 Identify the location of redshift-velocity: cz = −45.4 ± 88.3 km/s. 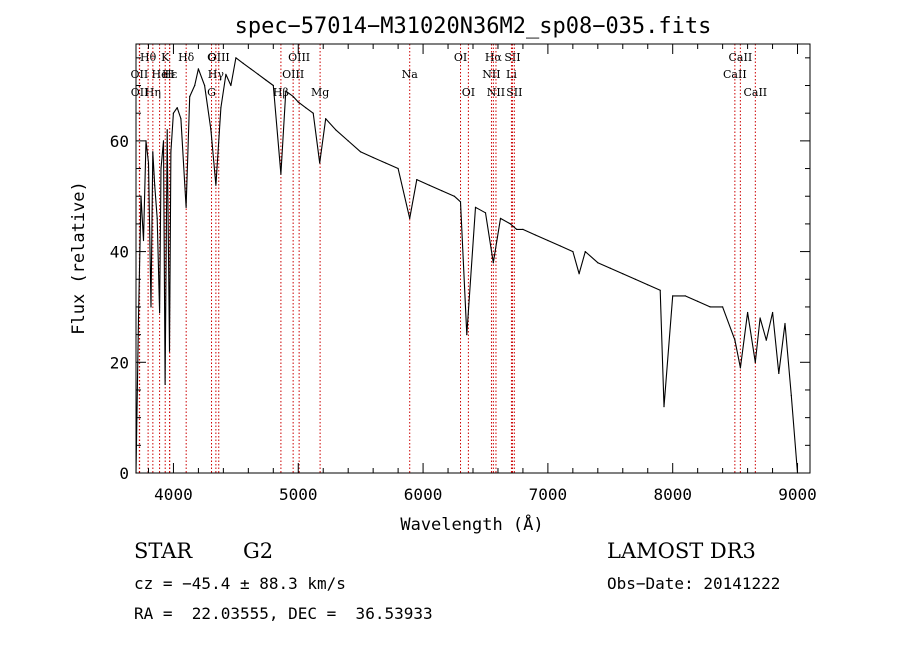
(240, 583).